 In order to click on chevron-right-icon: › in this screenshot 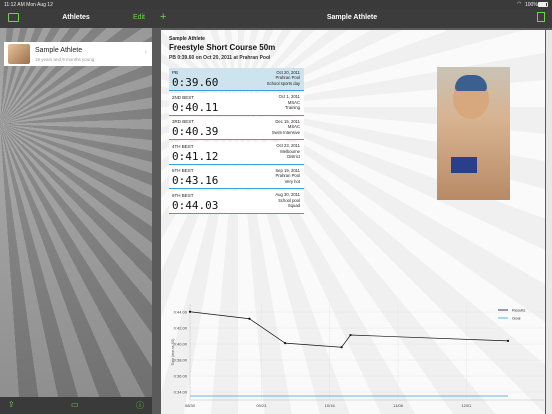, I will do `click(145, 52)`.